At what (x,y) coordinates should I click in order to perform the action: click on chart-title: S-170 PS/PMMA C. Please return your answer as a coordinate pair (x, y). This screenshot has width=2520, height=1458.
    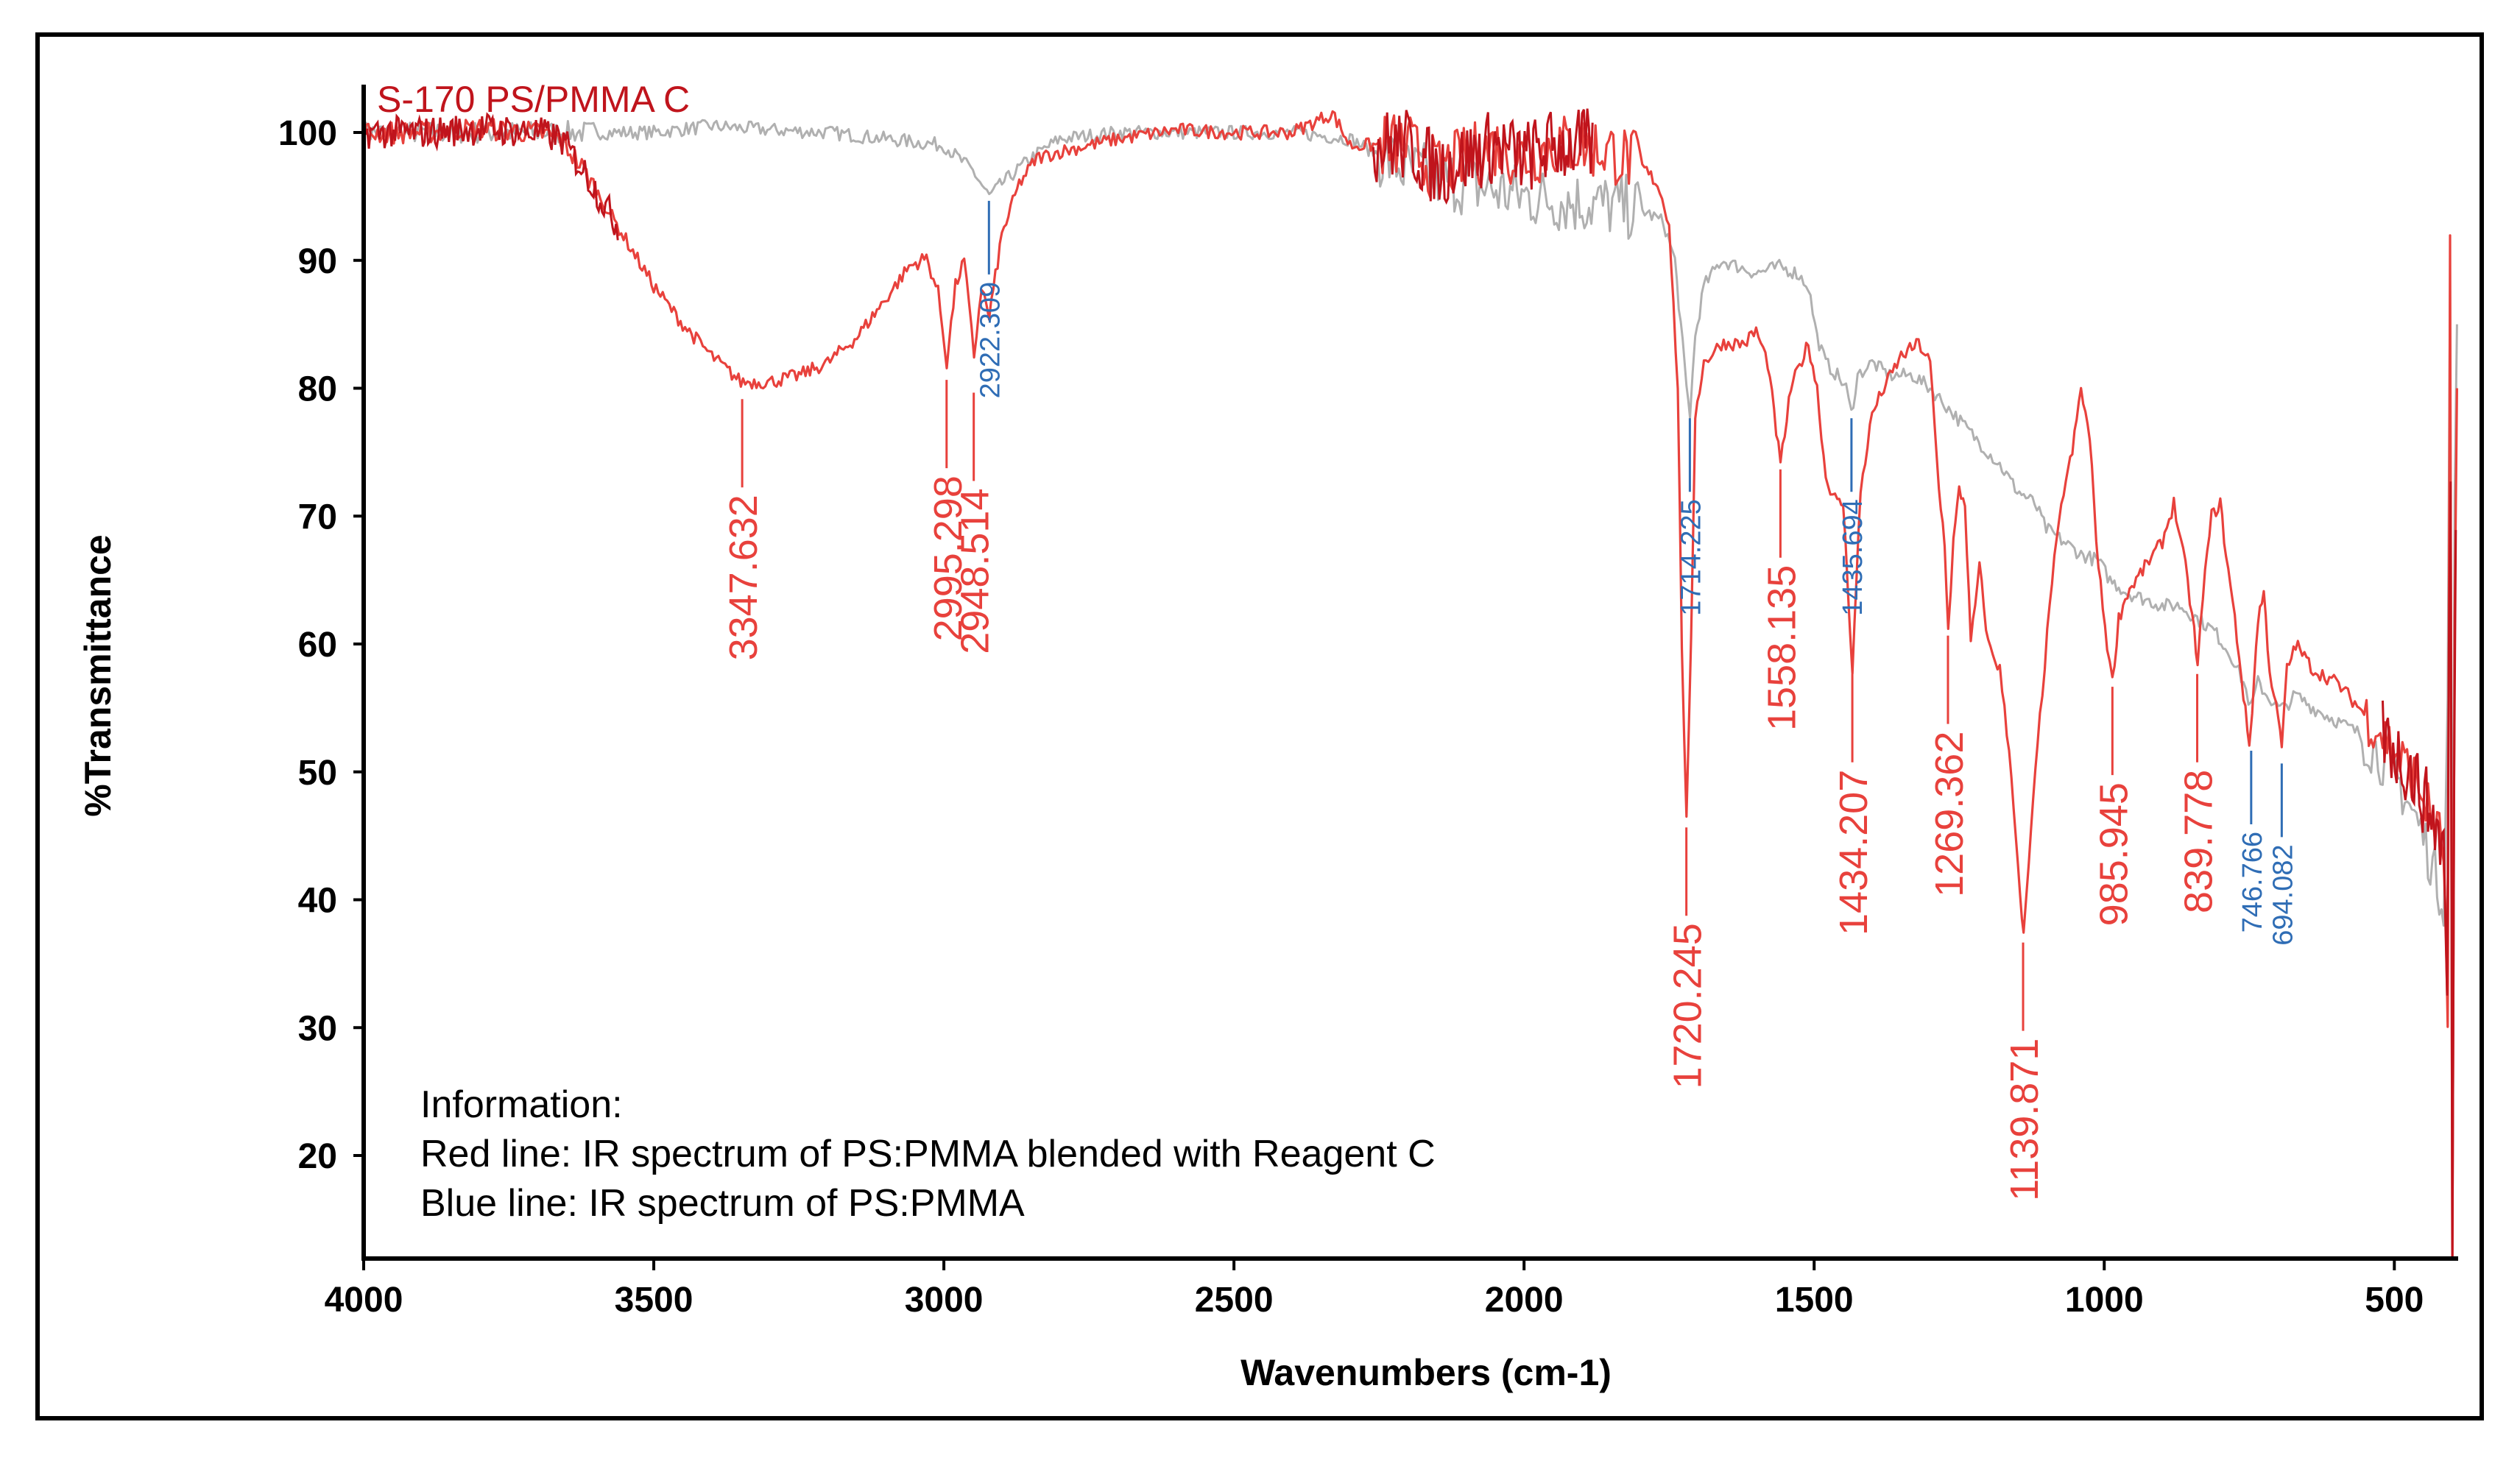
    Looking at the image, I should click on (533, 100).